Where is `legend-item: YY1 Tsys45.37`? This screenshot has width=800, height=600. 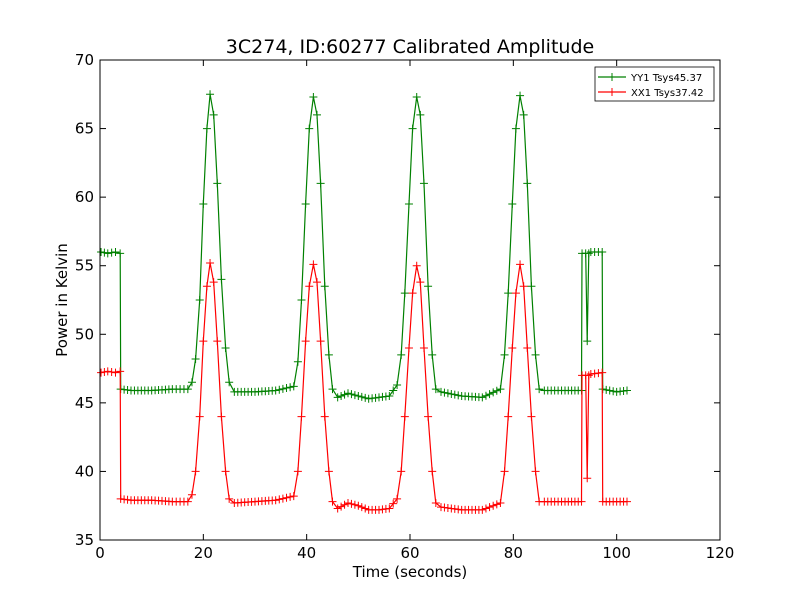
legend-item: YY1 Tsys45.37 is located at coordinates (650, 78).